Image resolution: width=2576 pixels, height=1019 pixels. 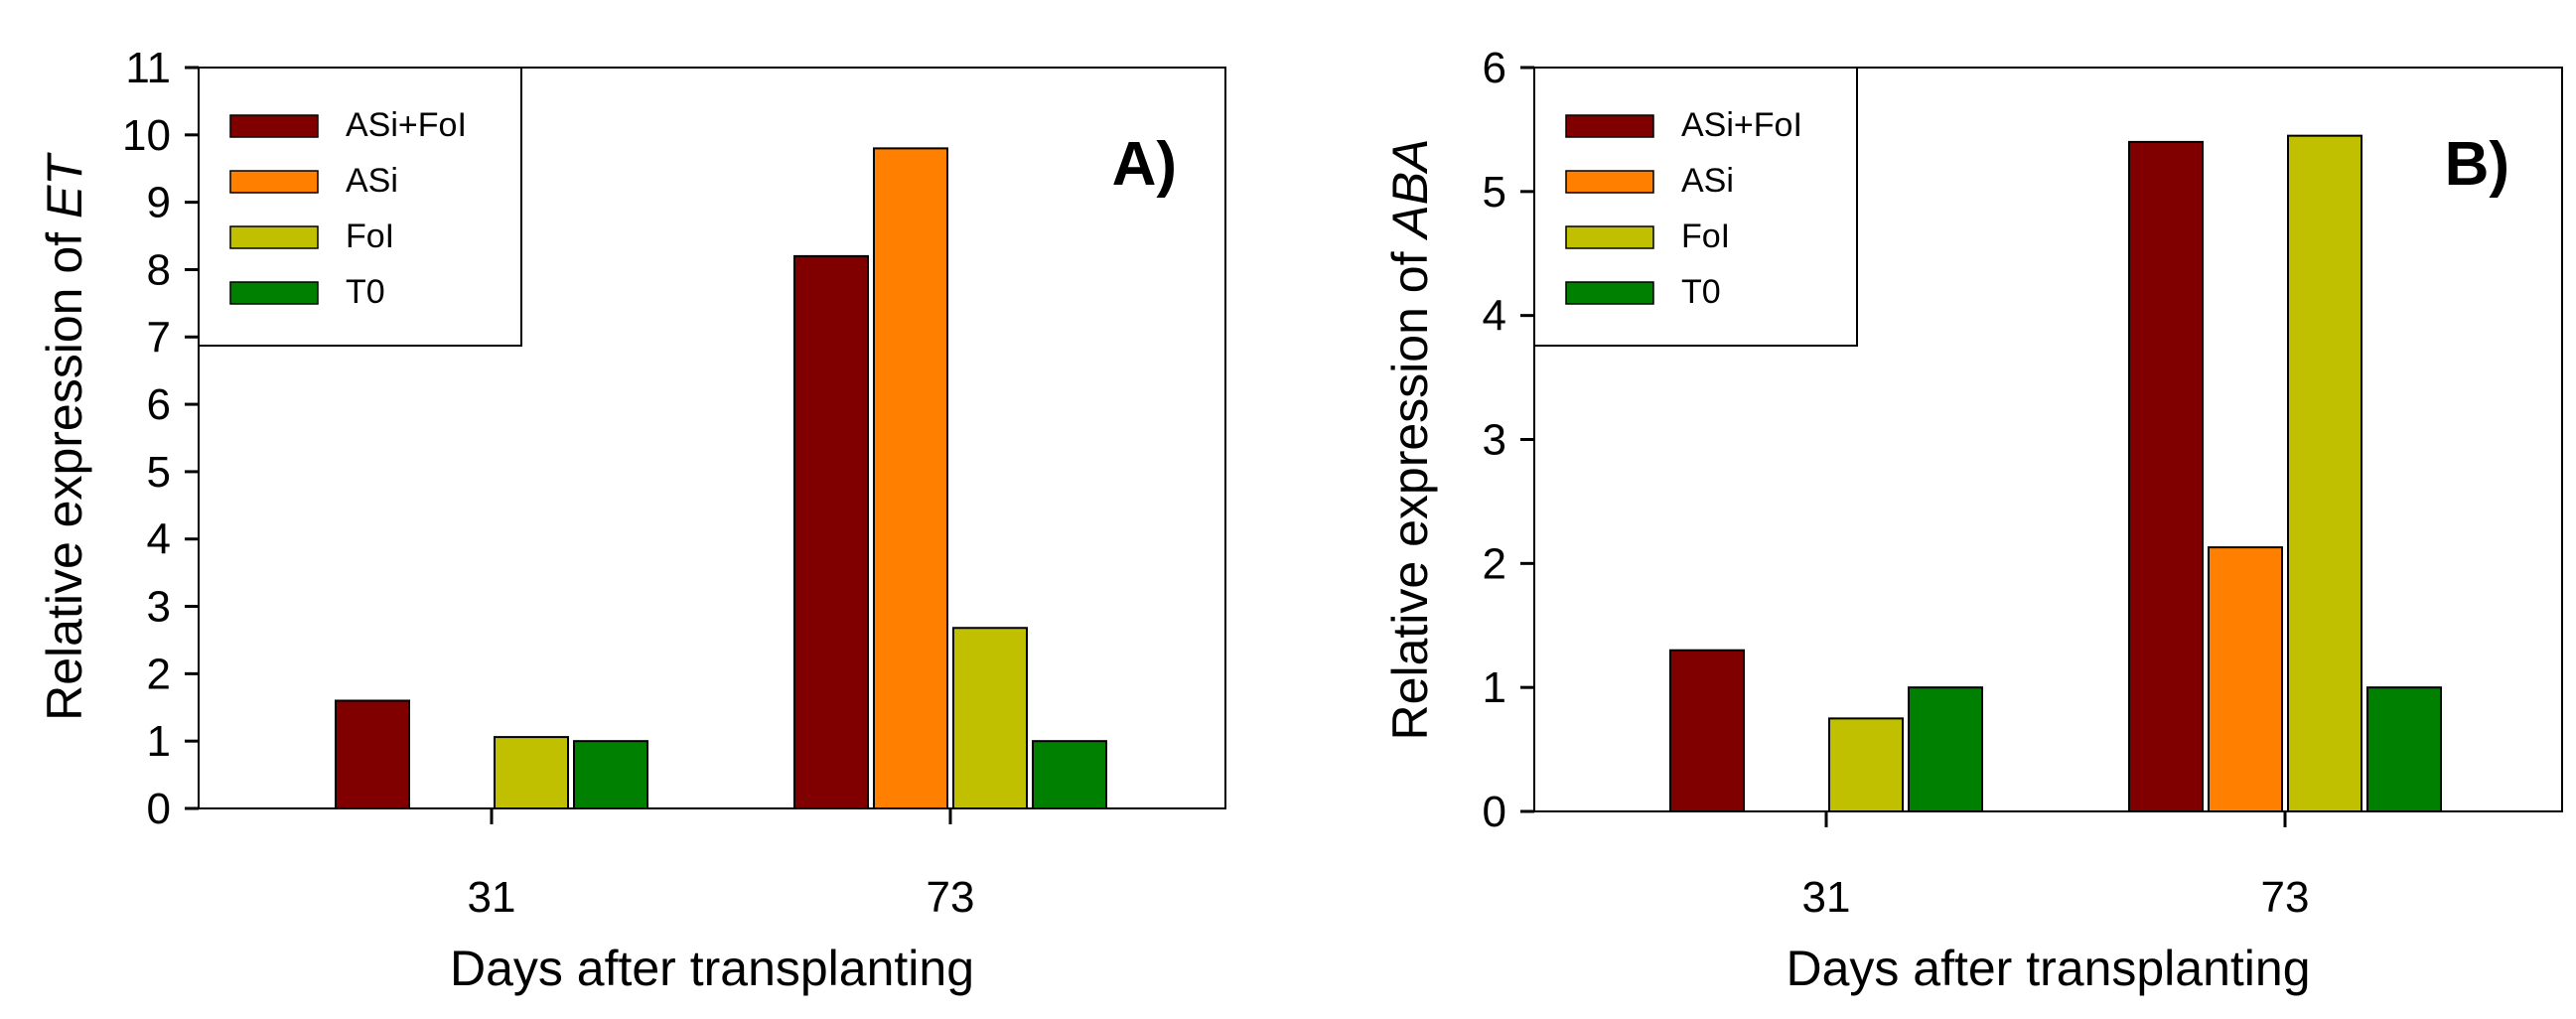 What do you see at coordinates (1495, 687) in the screenshot?
I see `panel-b-y-tick-label: 1` at bounding box center [1495, 687].